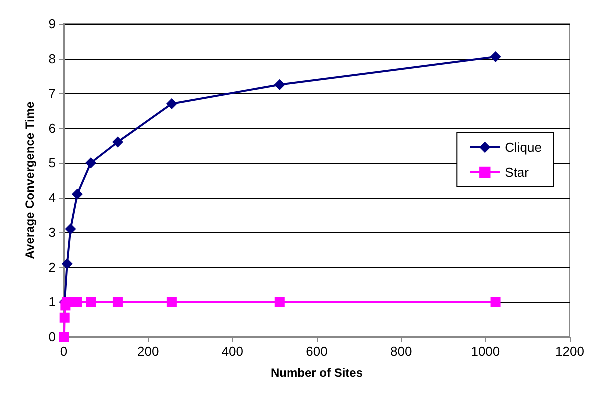 Image resolution: width=602 pixels, height=400 pixels. I want to click on x-tick-label: 600, so click(317, 351).